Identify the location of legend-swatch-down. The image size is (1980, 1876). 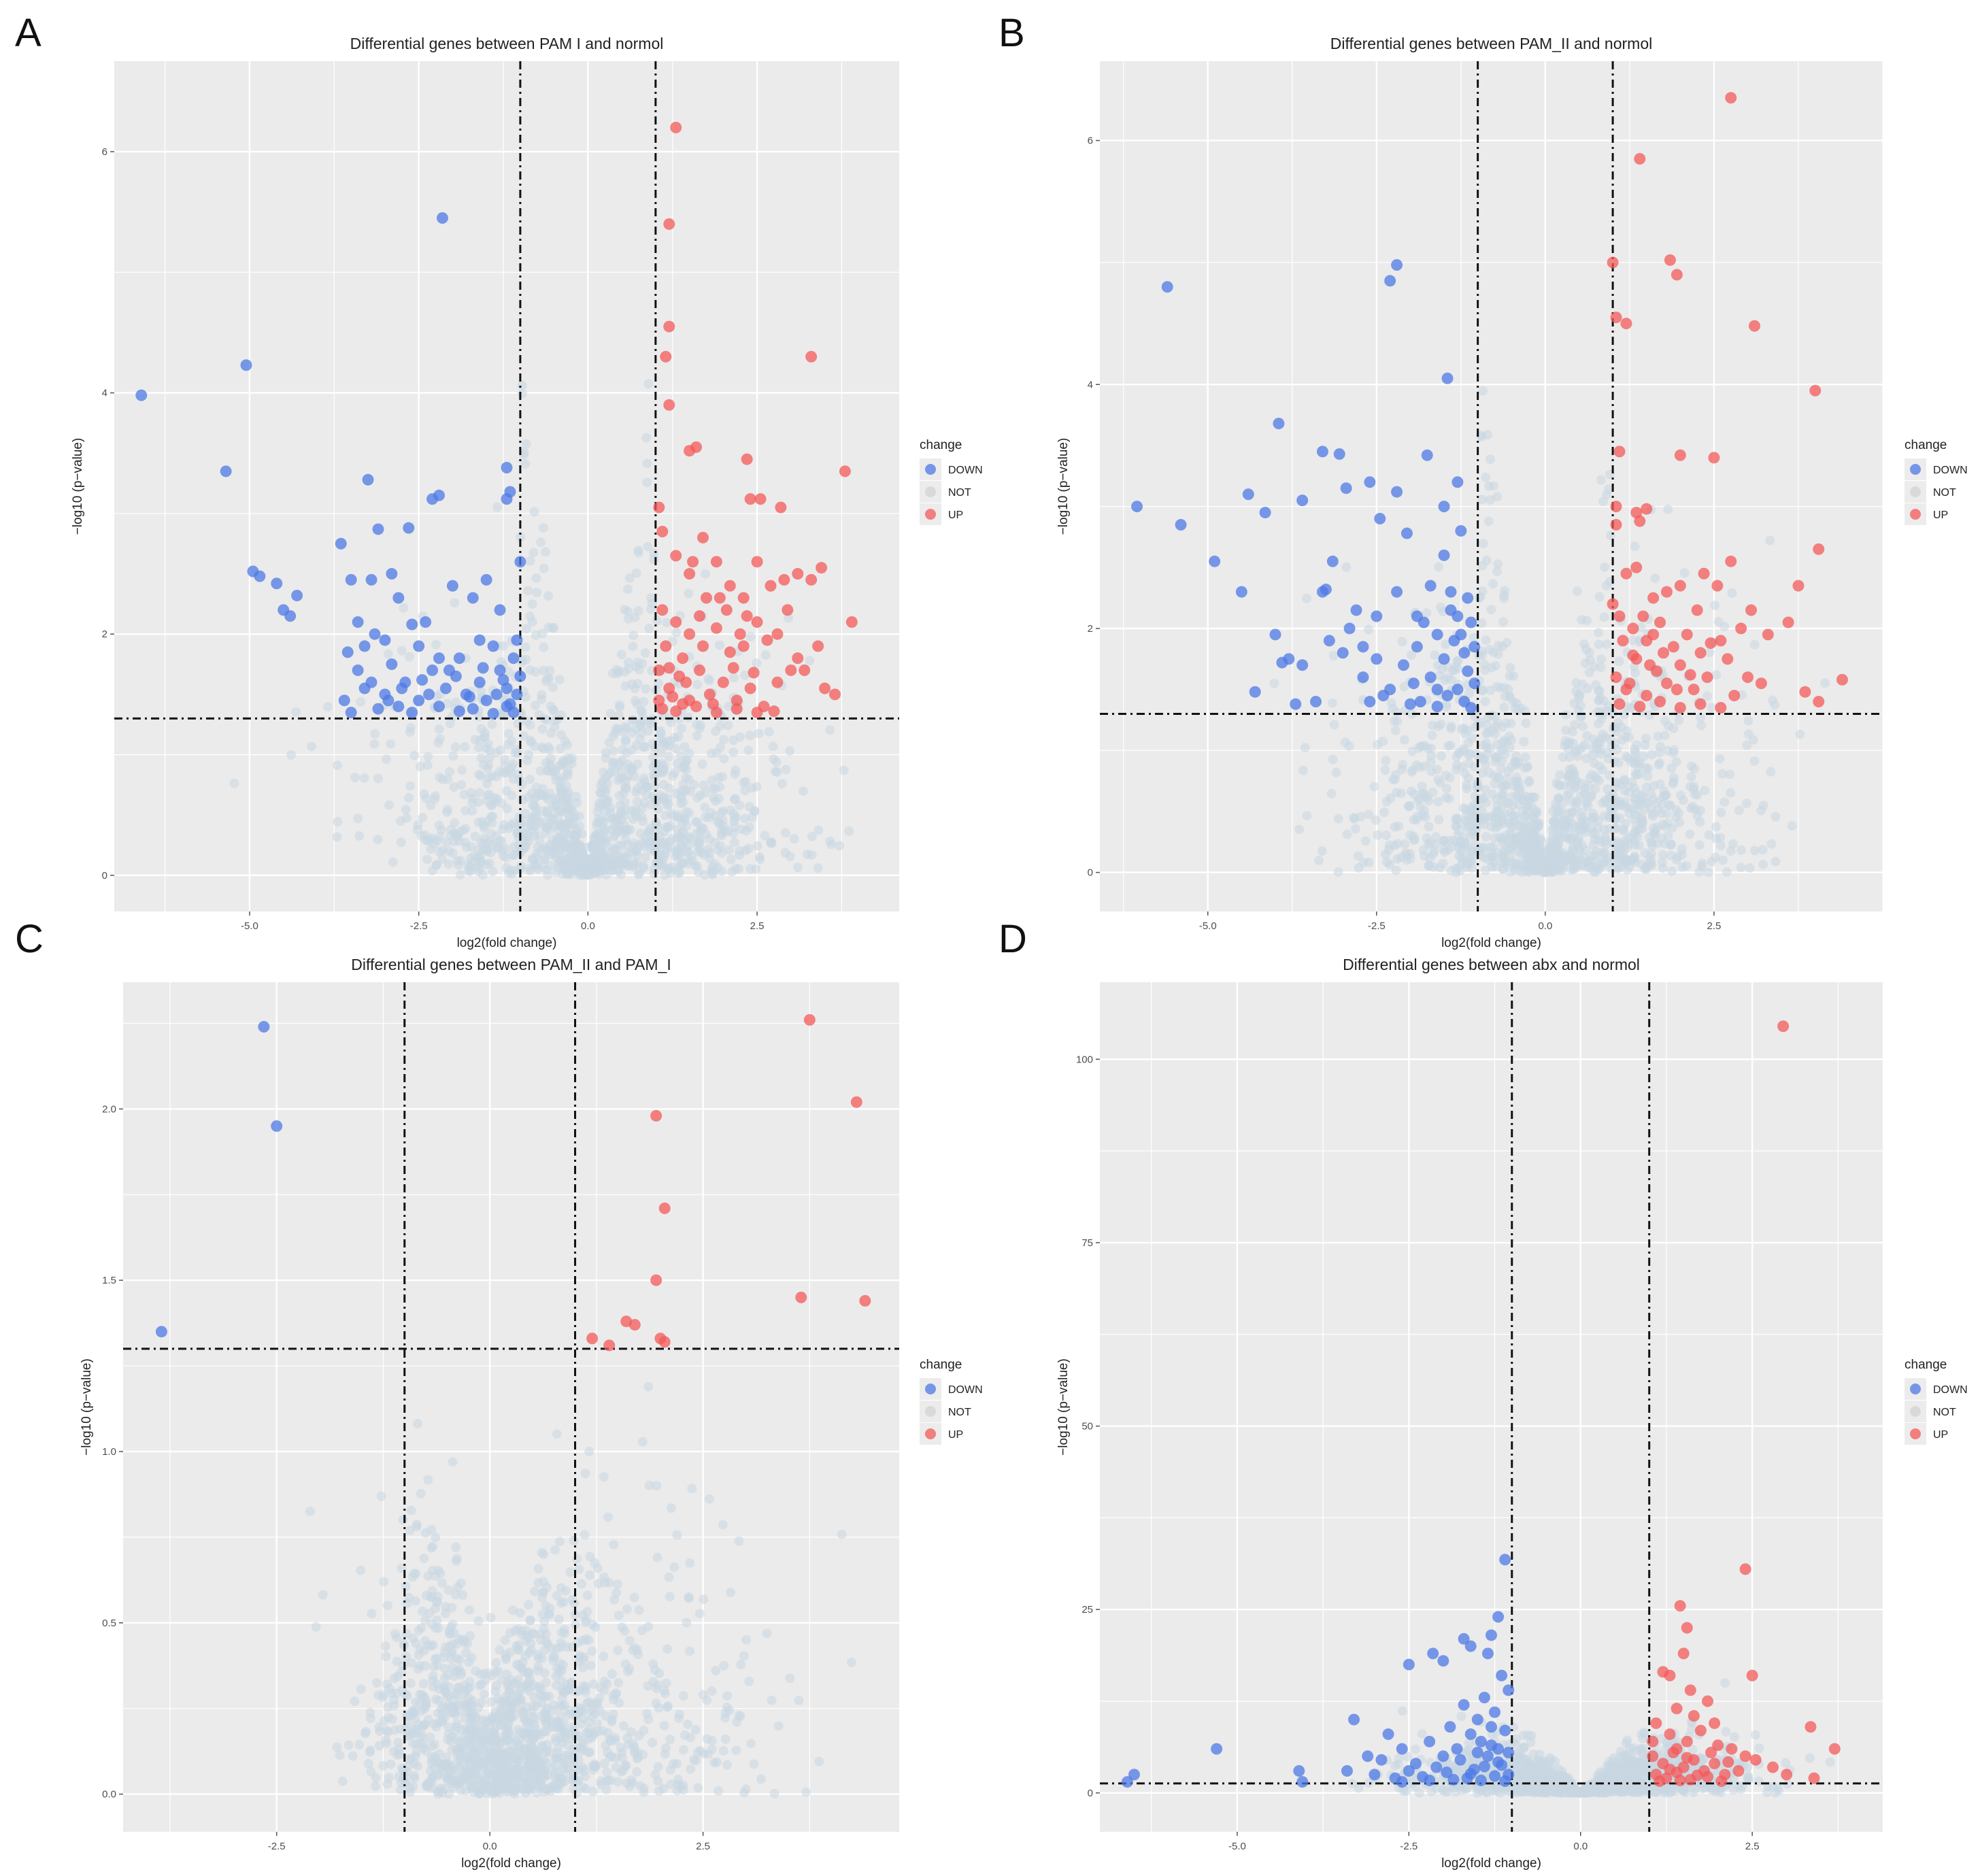
(1916, 469).